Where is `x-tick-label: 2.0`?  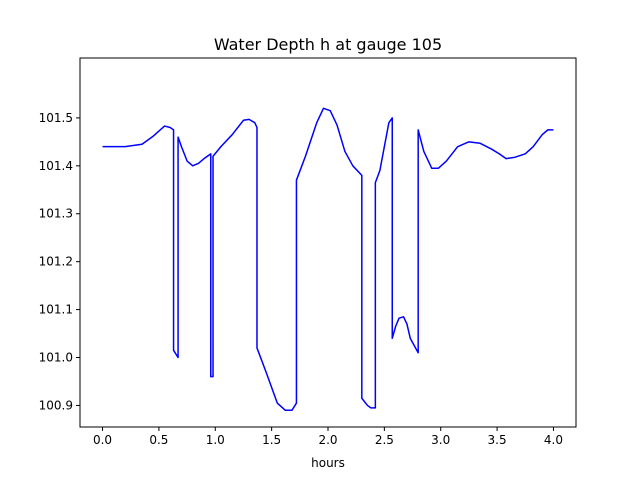
x-tick-label: 2.0 is located at coordinates (327, 440).